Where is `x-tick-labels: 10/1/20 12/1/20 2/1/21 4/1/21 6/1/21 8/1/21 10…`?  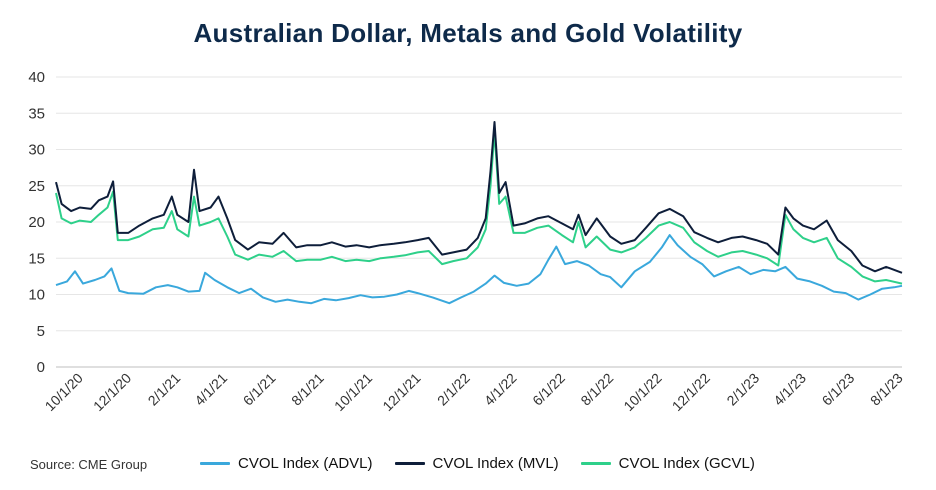
x-tick-labels: 10/1/20 12/1/20 2/1/21 4/1/21 6/1/21 8/1/21 10… is located at coordinates (474, 392).